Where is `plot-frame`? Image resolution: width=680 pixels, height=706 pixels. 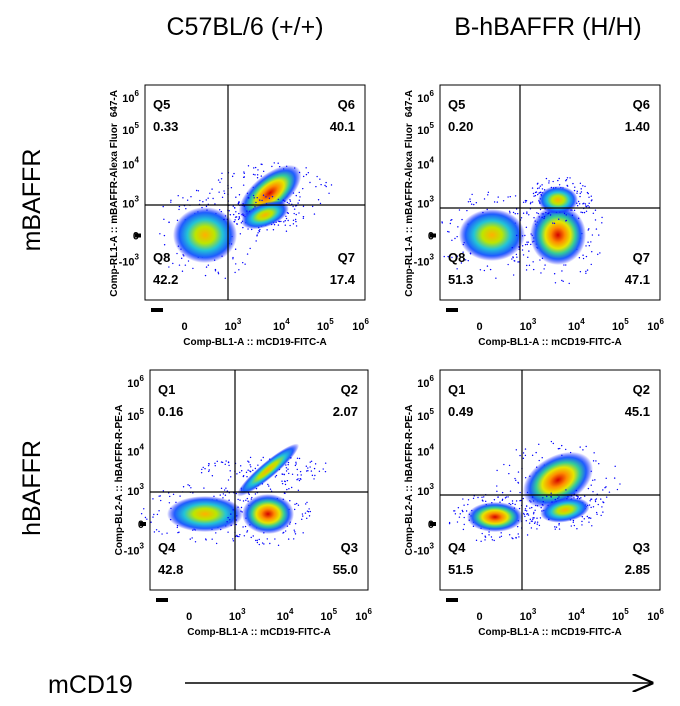 plot-frame is located at coordinates (255, 192).